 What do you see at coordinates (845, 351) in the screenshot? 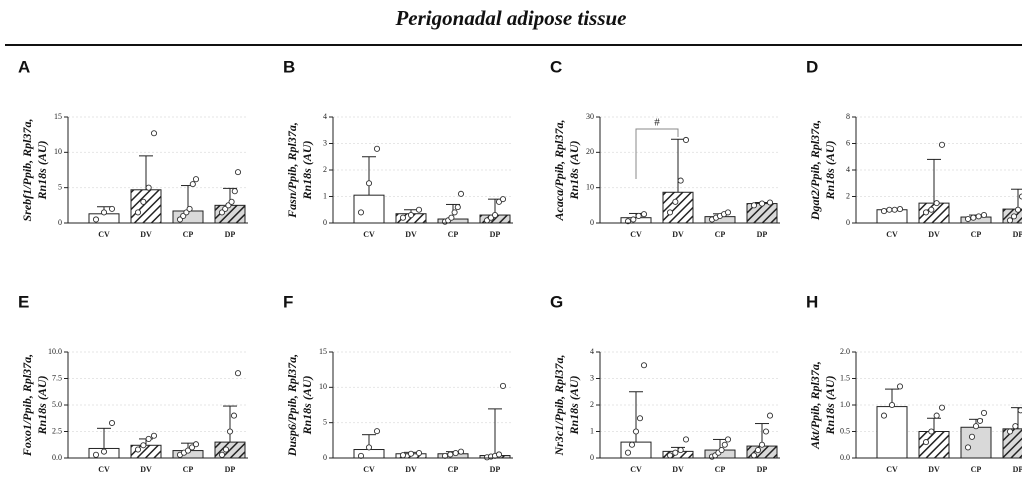
I see `y-tick-label: 2.0` at bounding box center [845, 351].